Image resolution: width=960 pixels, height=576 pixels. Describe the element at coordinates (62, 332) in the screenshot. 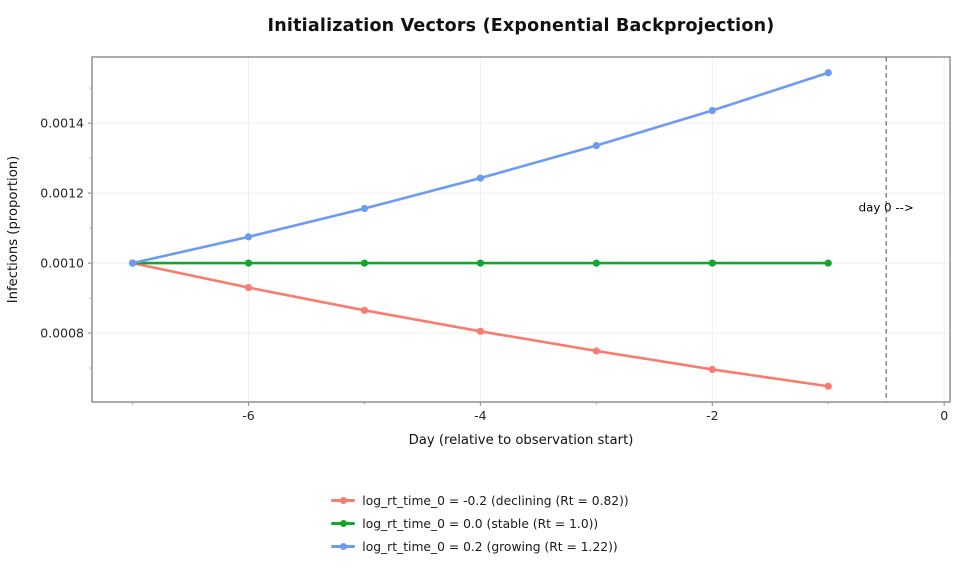

I see `y-axis-tick-label: 0.0008` at that location.